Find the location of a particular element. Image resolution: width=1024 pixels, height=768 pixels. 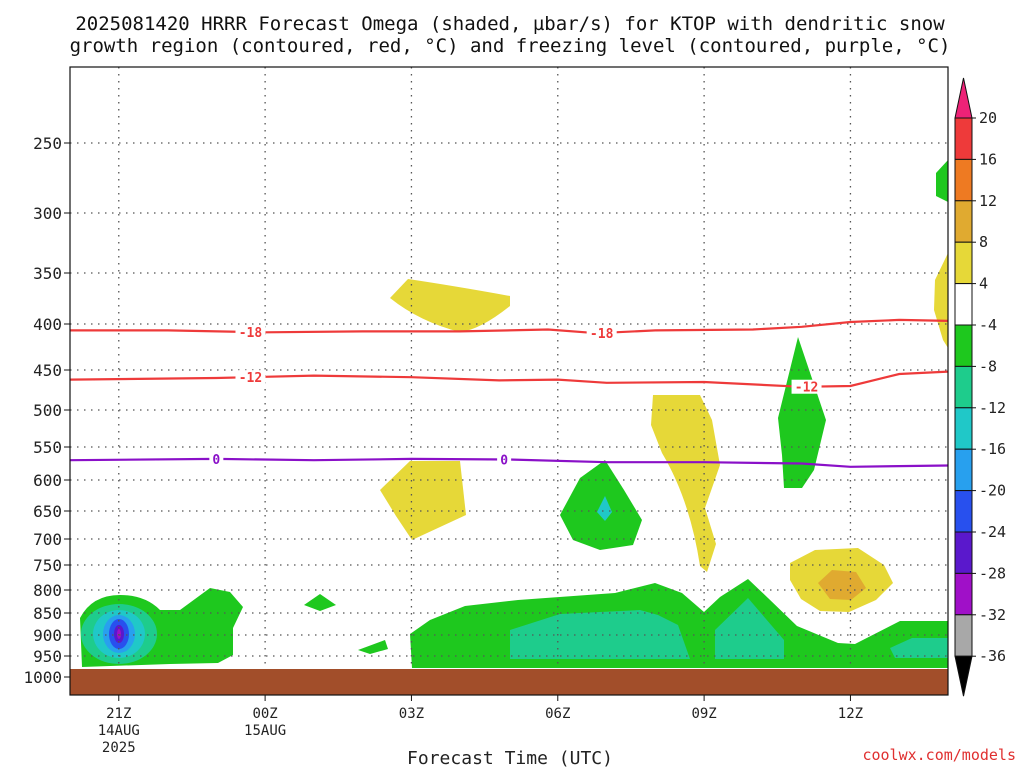

y-tick-label: 400 is located at coordinates (47, 324).